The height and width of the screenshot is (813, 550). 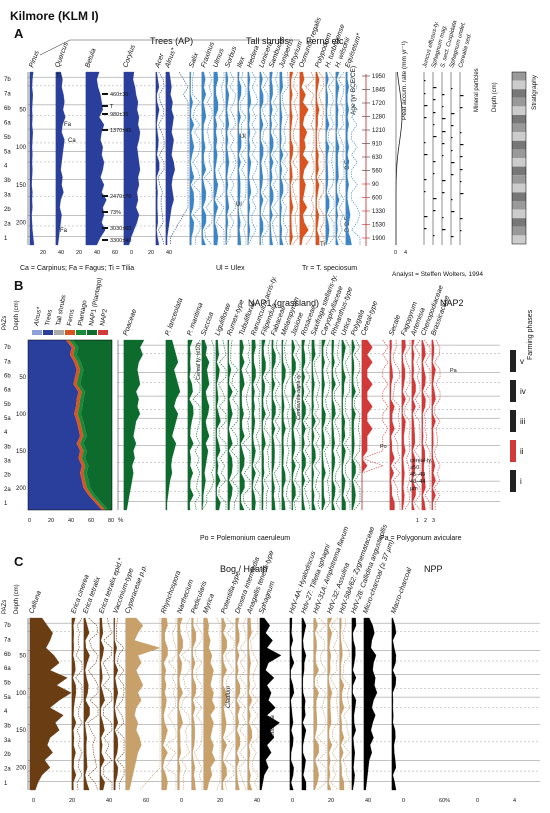 What do you see at coordinates (104, 317) in the screenshot?
I see `legend-label-6: NAP2` at bounding box center [104, 317].